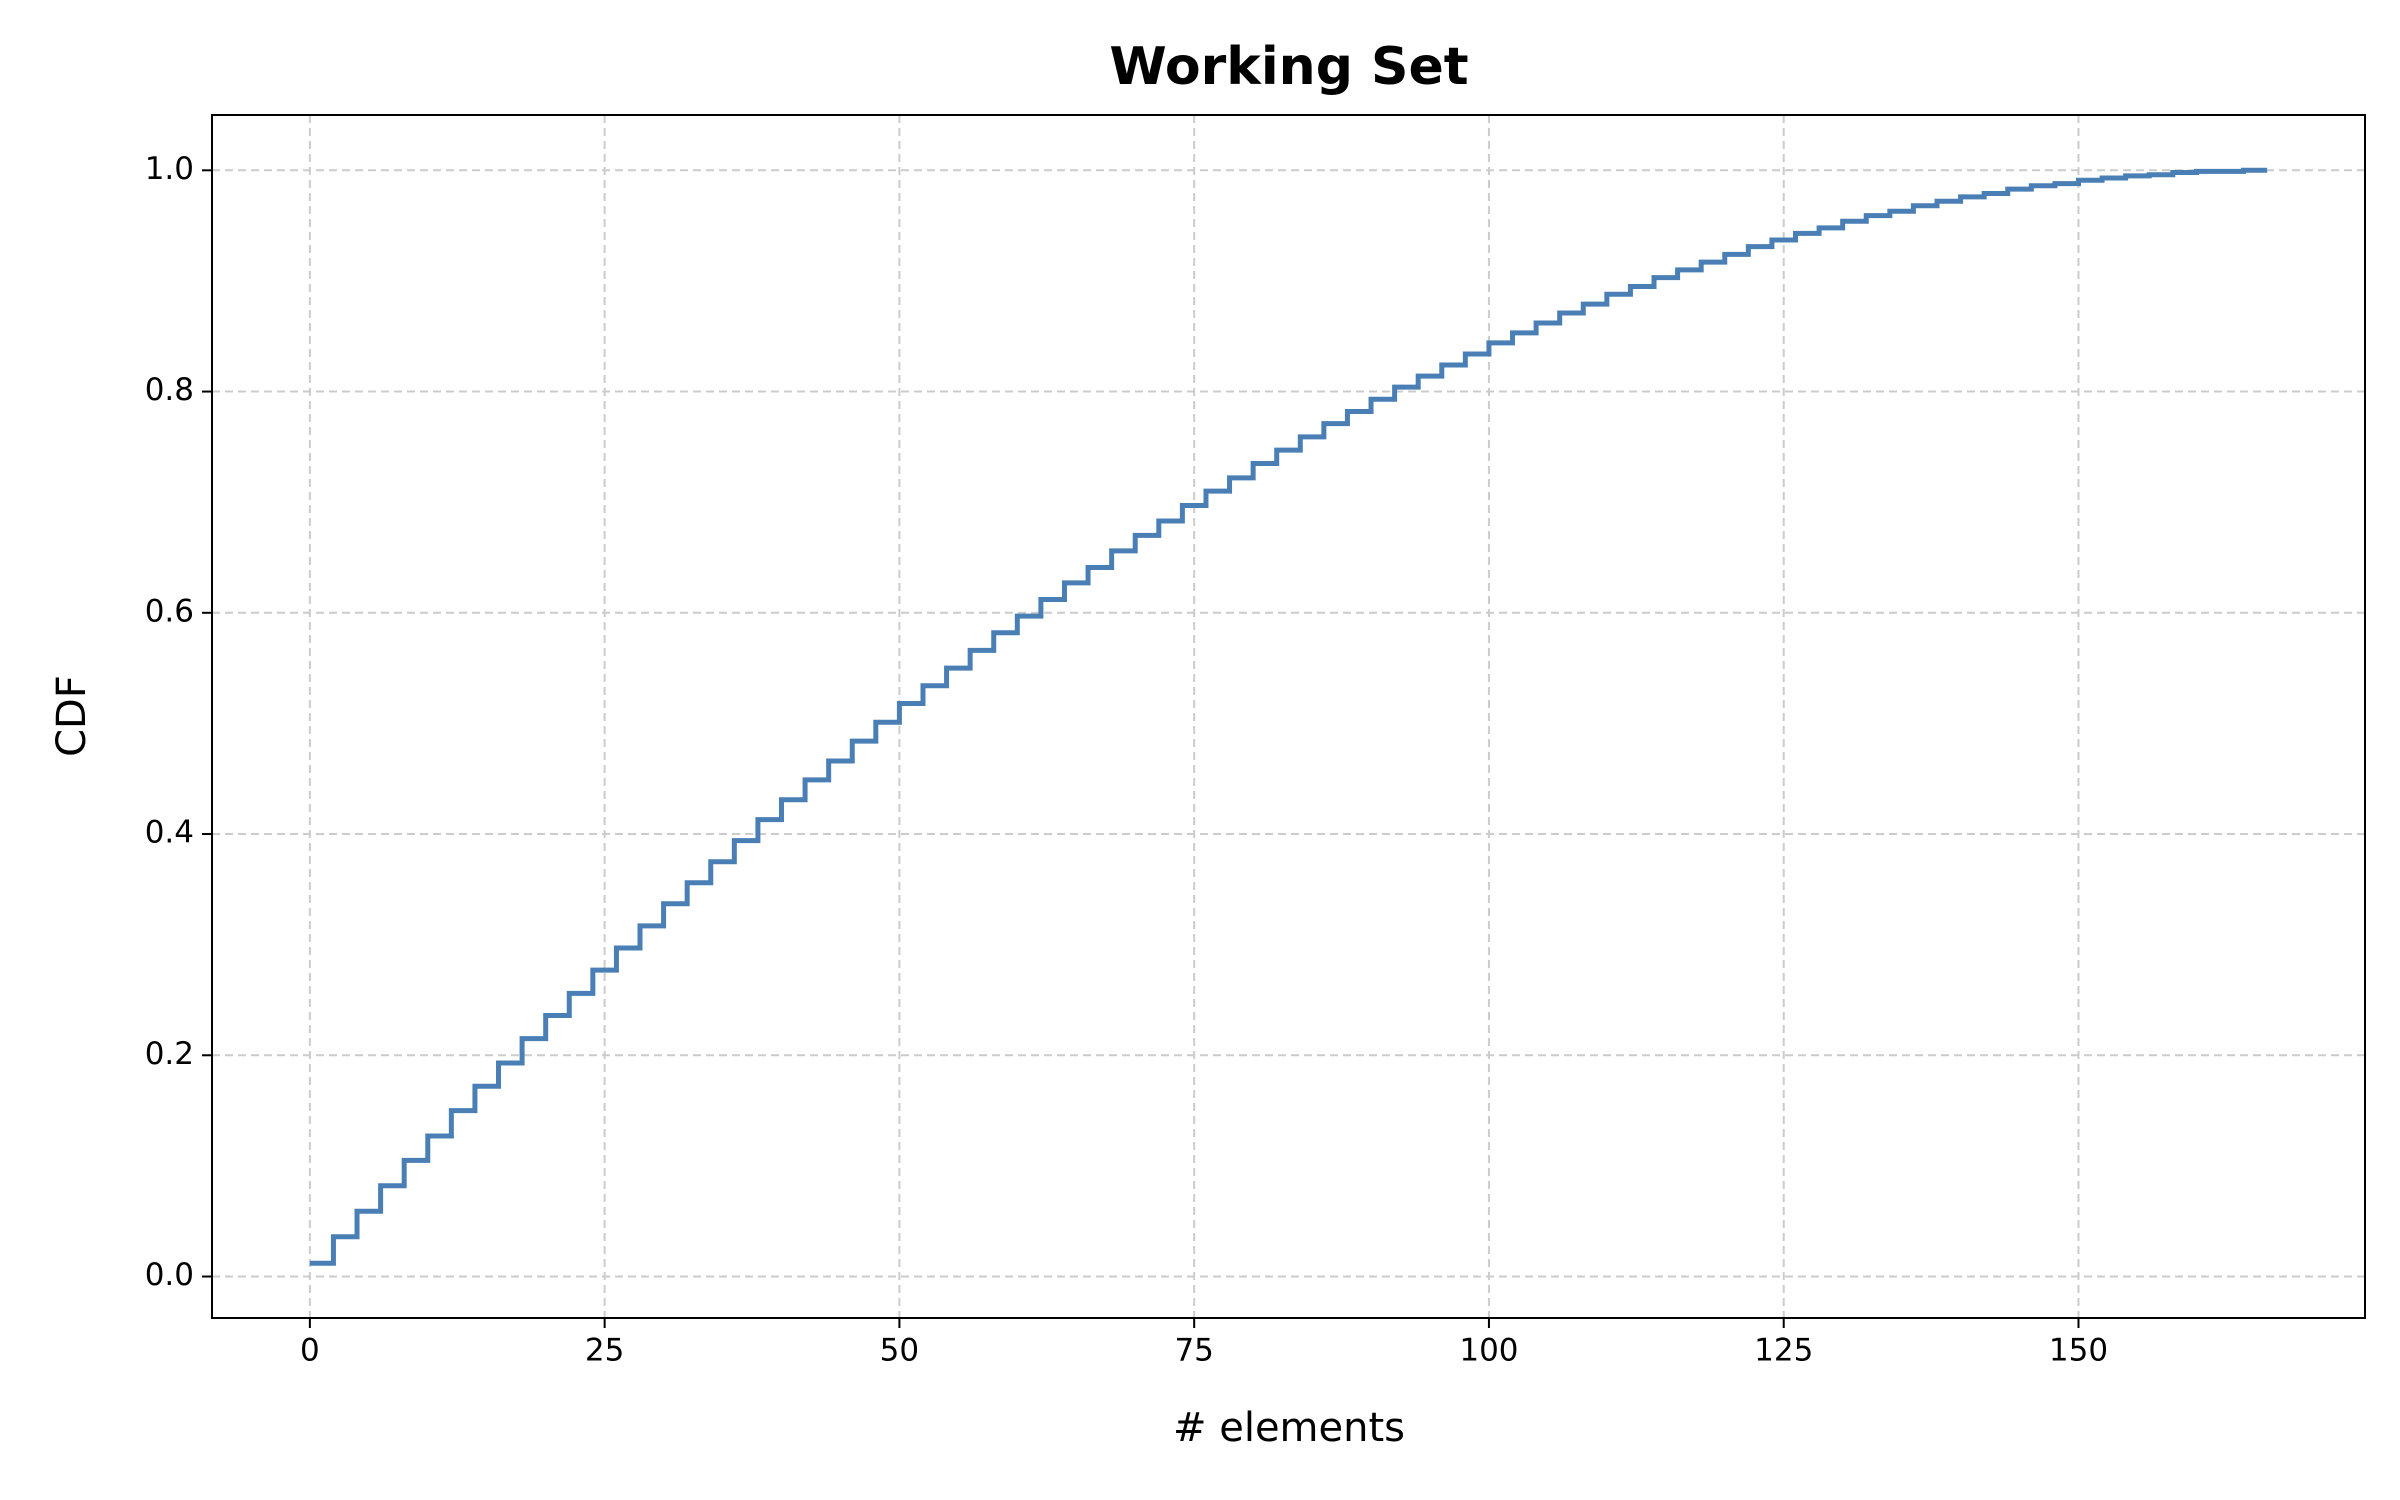 The width and height of the screenshot is (2400, 1500). Describe the element at coordinates (1488, 1351) in the screenshot. I see `x-tick-label: 100` at that location.